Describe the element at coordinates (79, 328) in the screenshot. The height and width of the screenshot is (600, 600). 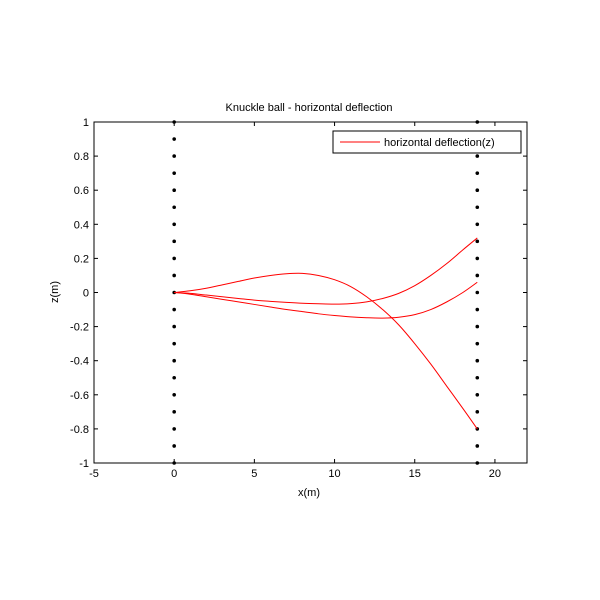
I see `y-tick-label: -0.2` at that location.